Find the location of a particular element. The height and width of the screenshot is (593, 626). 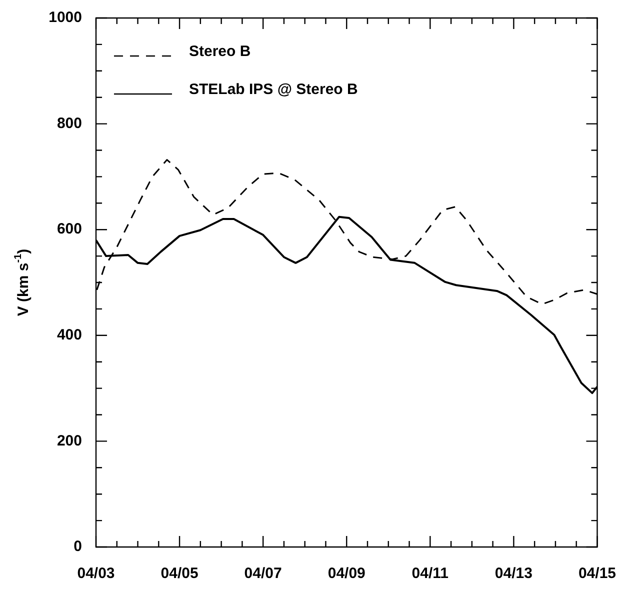

y-tick-label: 0 is located at coordinates (78, 547).